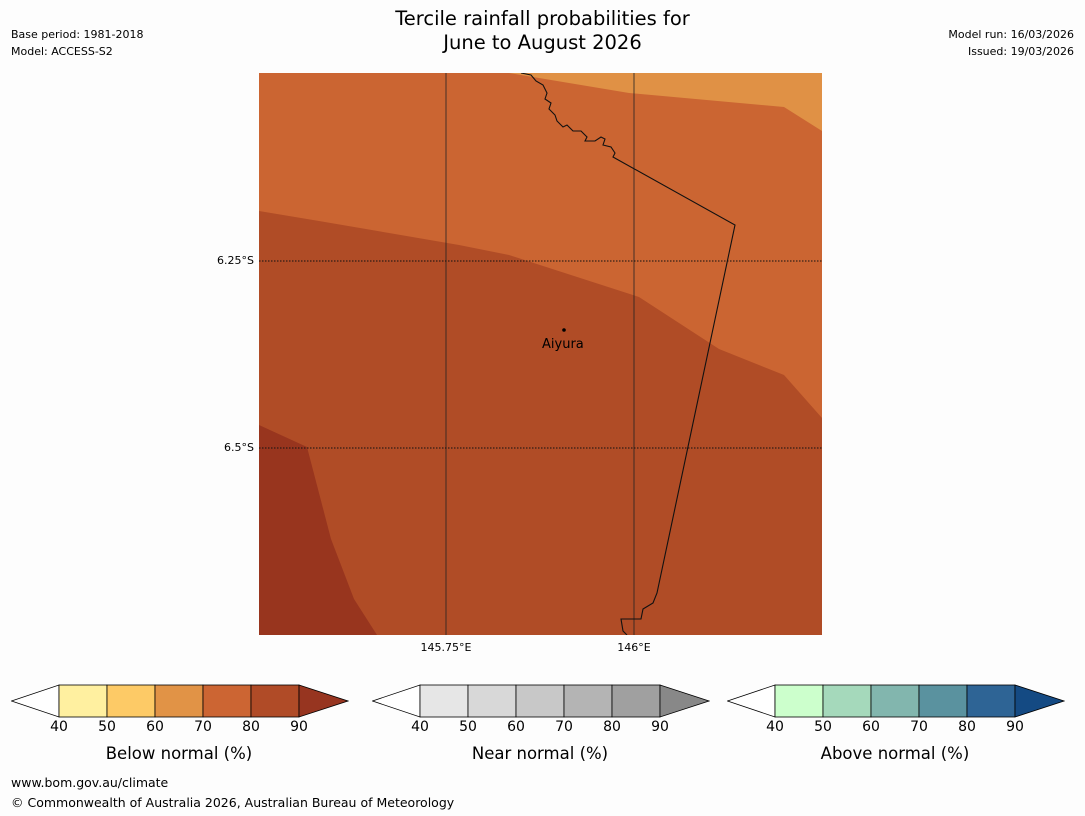 The height and width of the screenshot is (816, 1085). What do you see at coordinates (77, 43) in the screenshot?
I see `metadata-left: Base period: 1981-2018 Model: ACCESS-S2` at bounding box center [77, 43].